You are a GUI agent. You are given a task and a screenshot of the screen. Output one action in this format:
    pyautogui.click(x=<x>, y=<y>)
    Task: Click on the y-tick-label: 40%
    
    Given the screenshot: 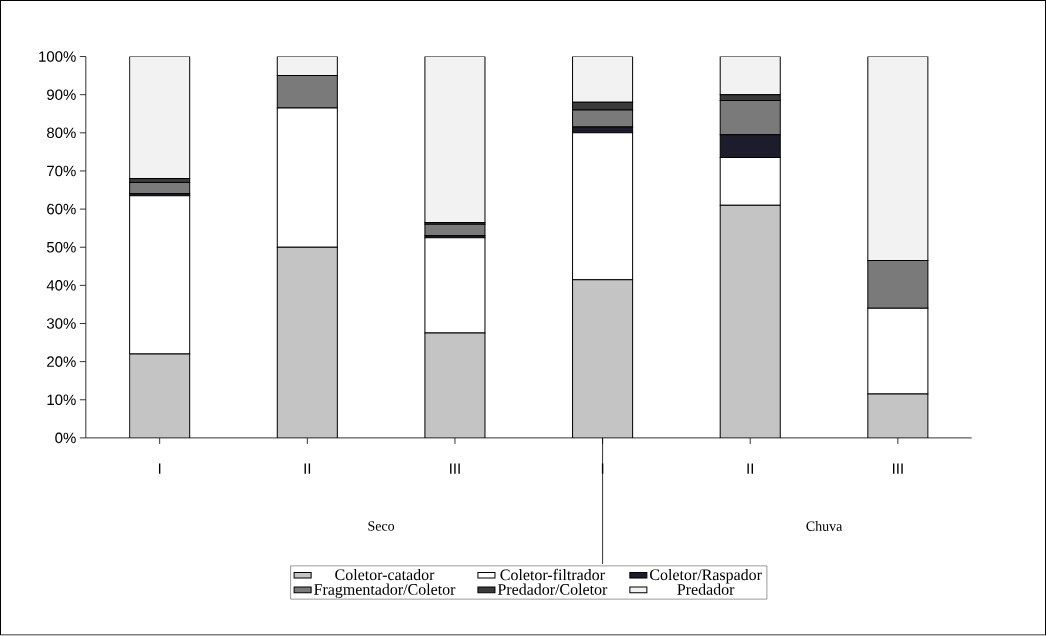 What is the action you would take?
    pyautogui.click(x=61, y=285)
    